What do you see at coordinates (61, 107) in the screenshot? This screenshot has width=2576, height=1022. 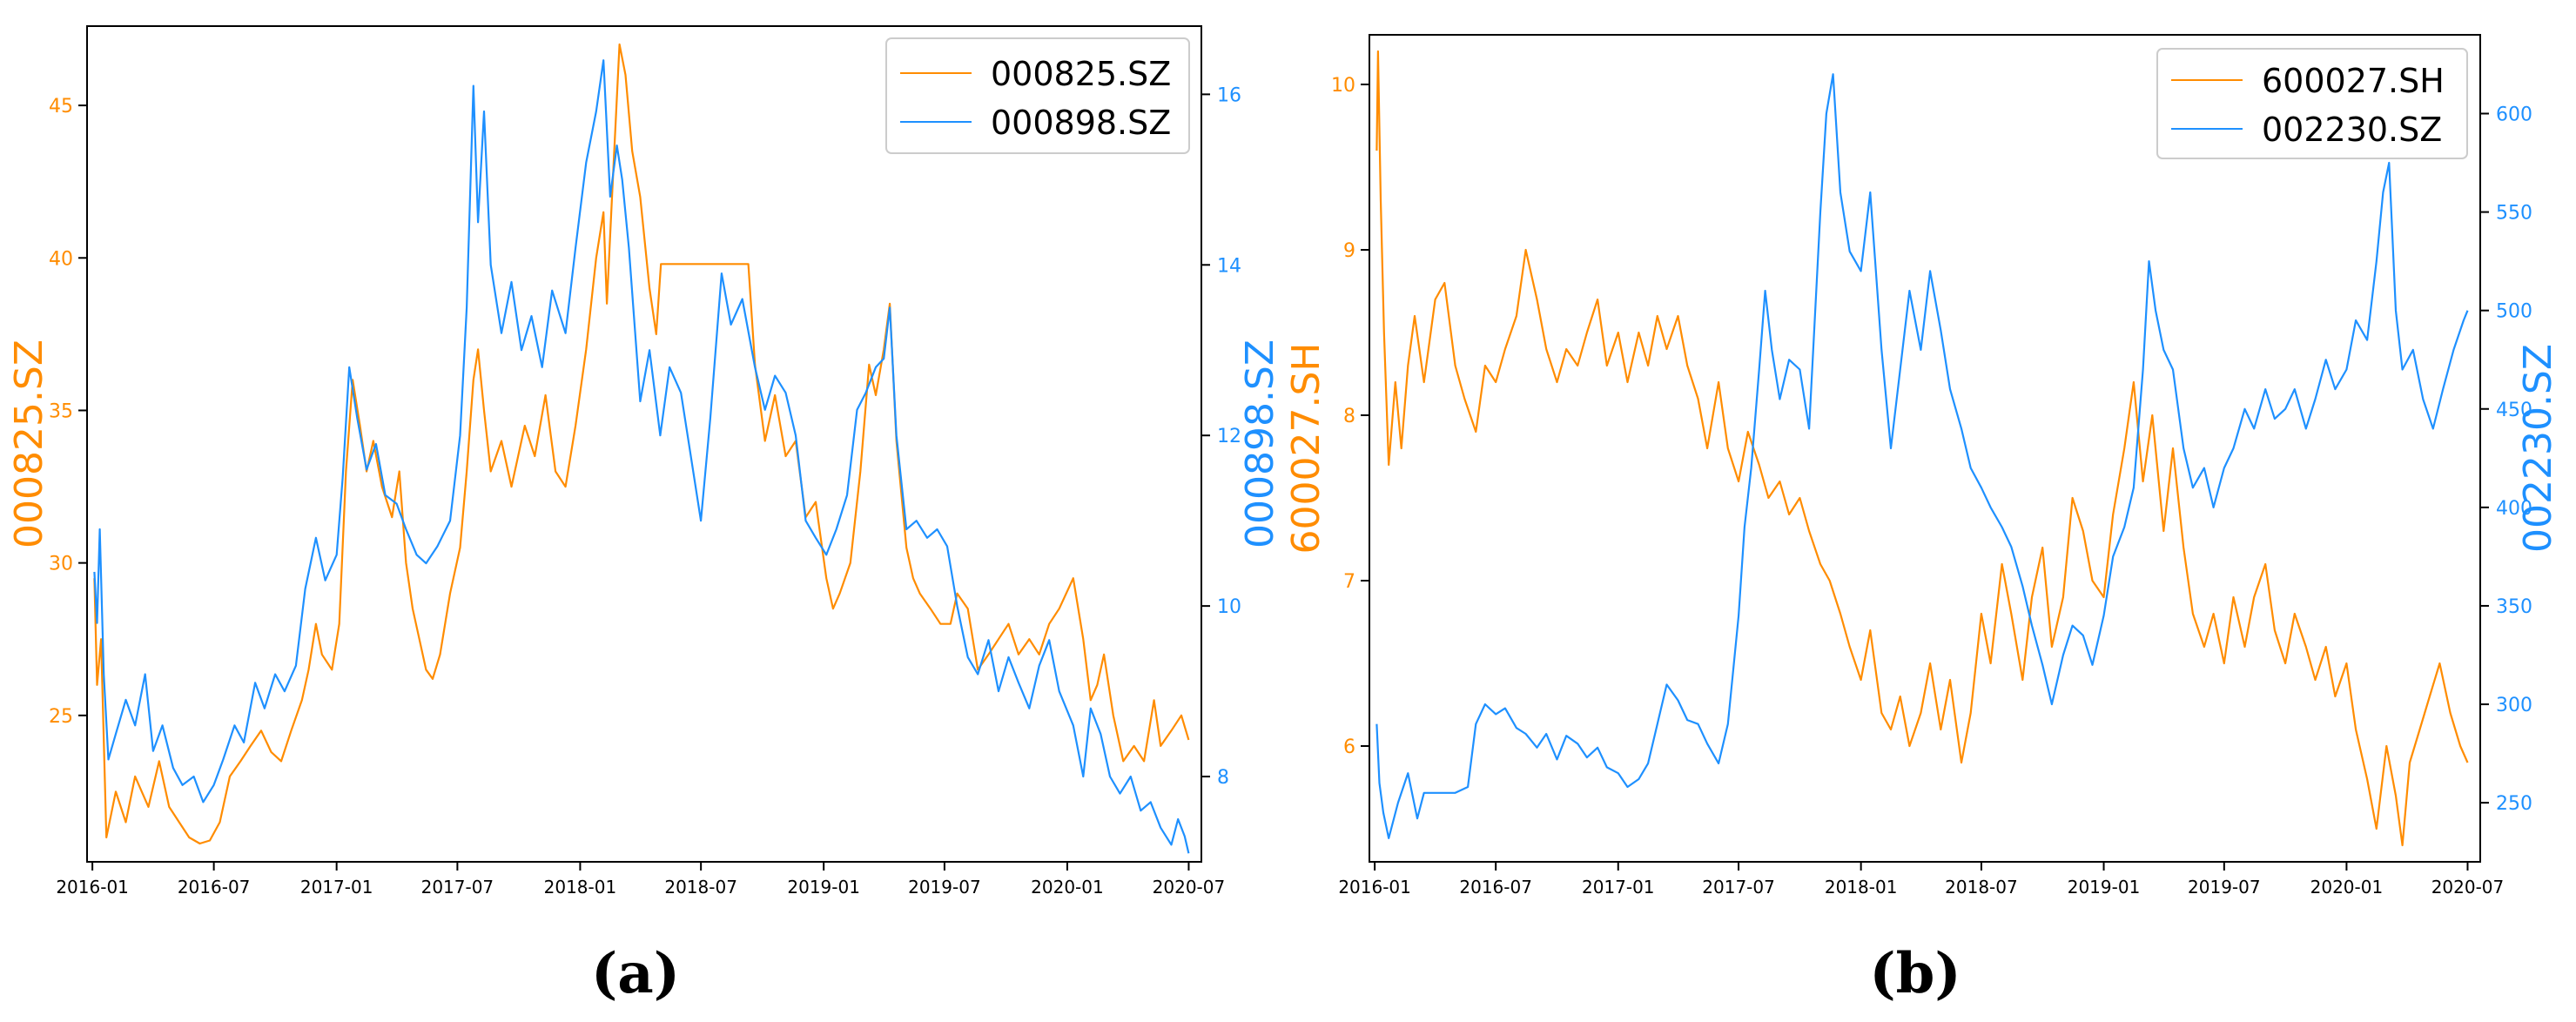 I see `y-left-tick-label: 45` at bounding box center [61, 107].